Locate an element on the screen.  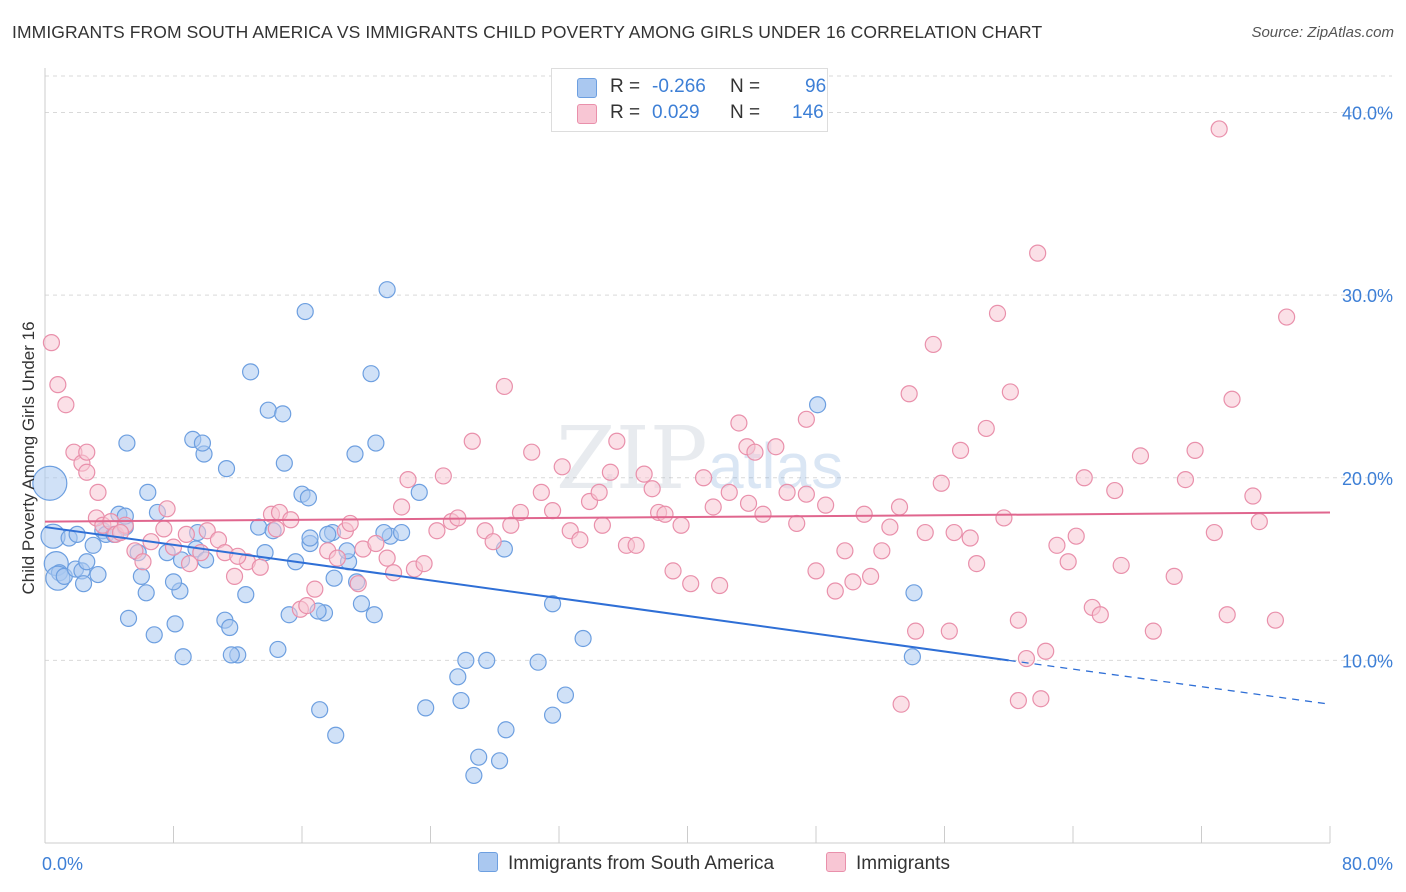
x-tick-label: 80.0% is located at coordinates (1367, 864).